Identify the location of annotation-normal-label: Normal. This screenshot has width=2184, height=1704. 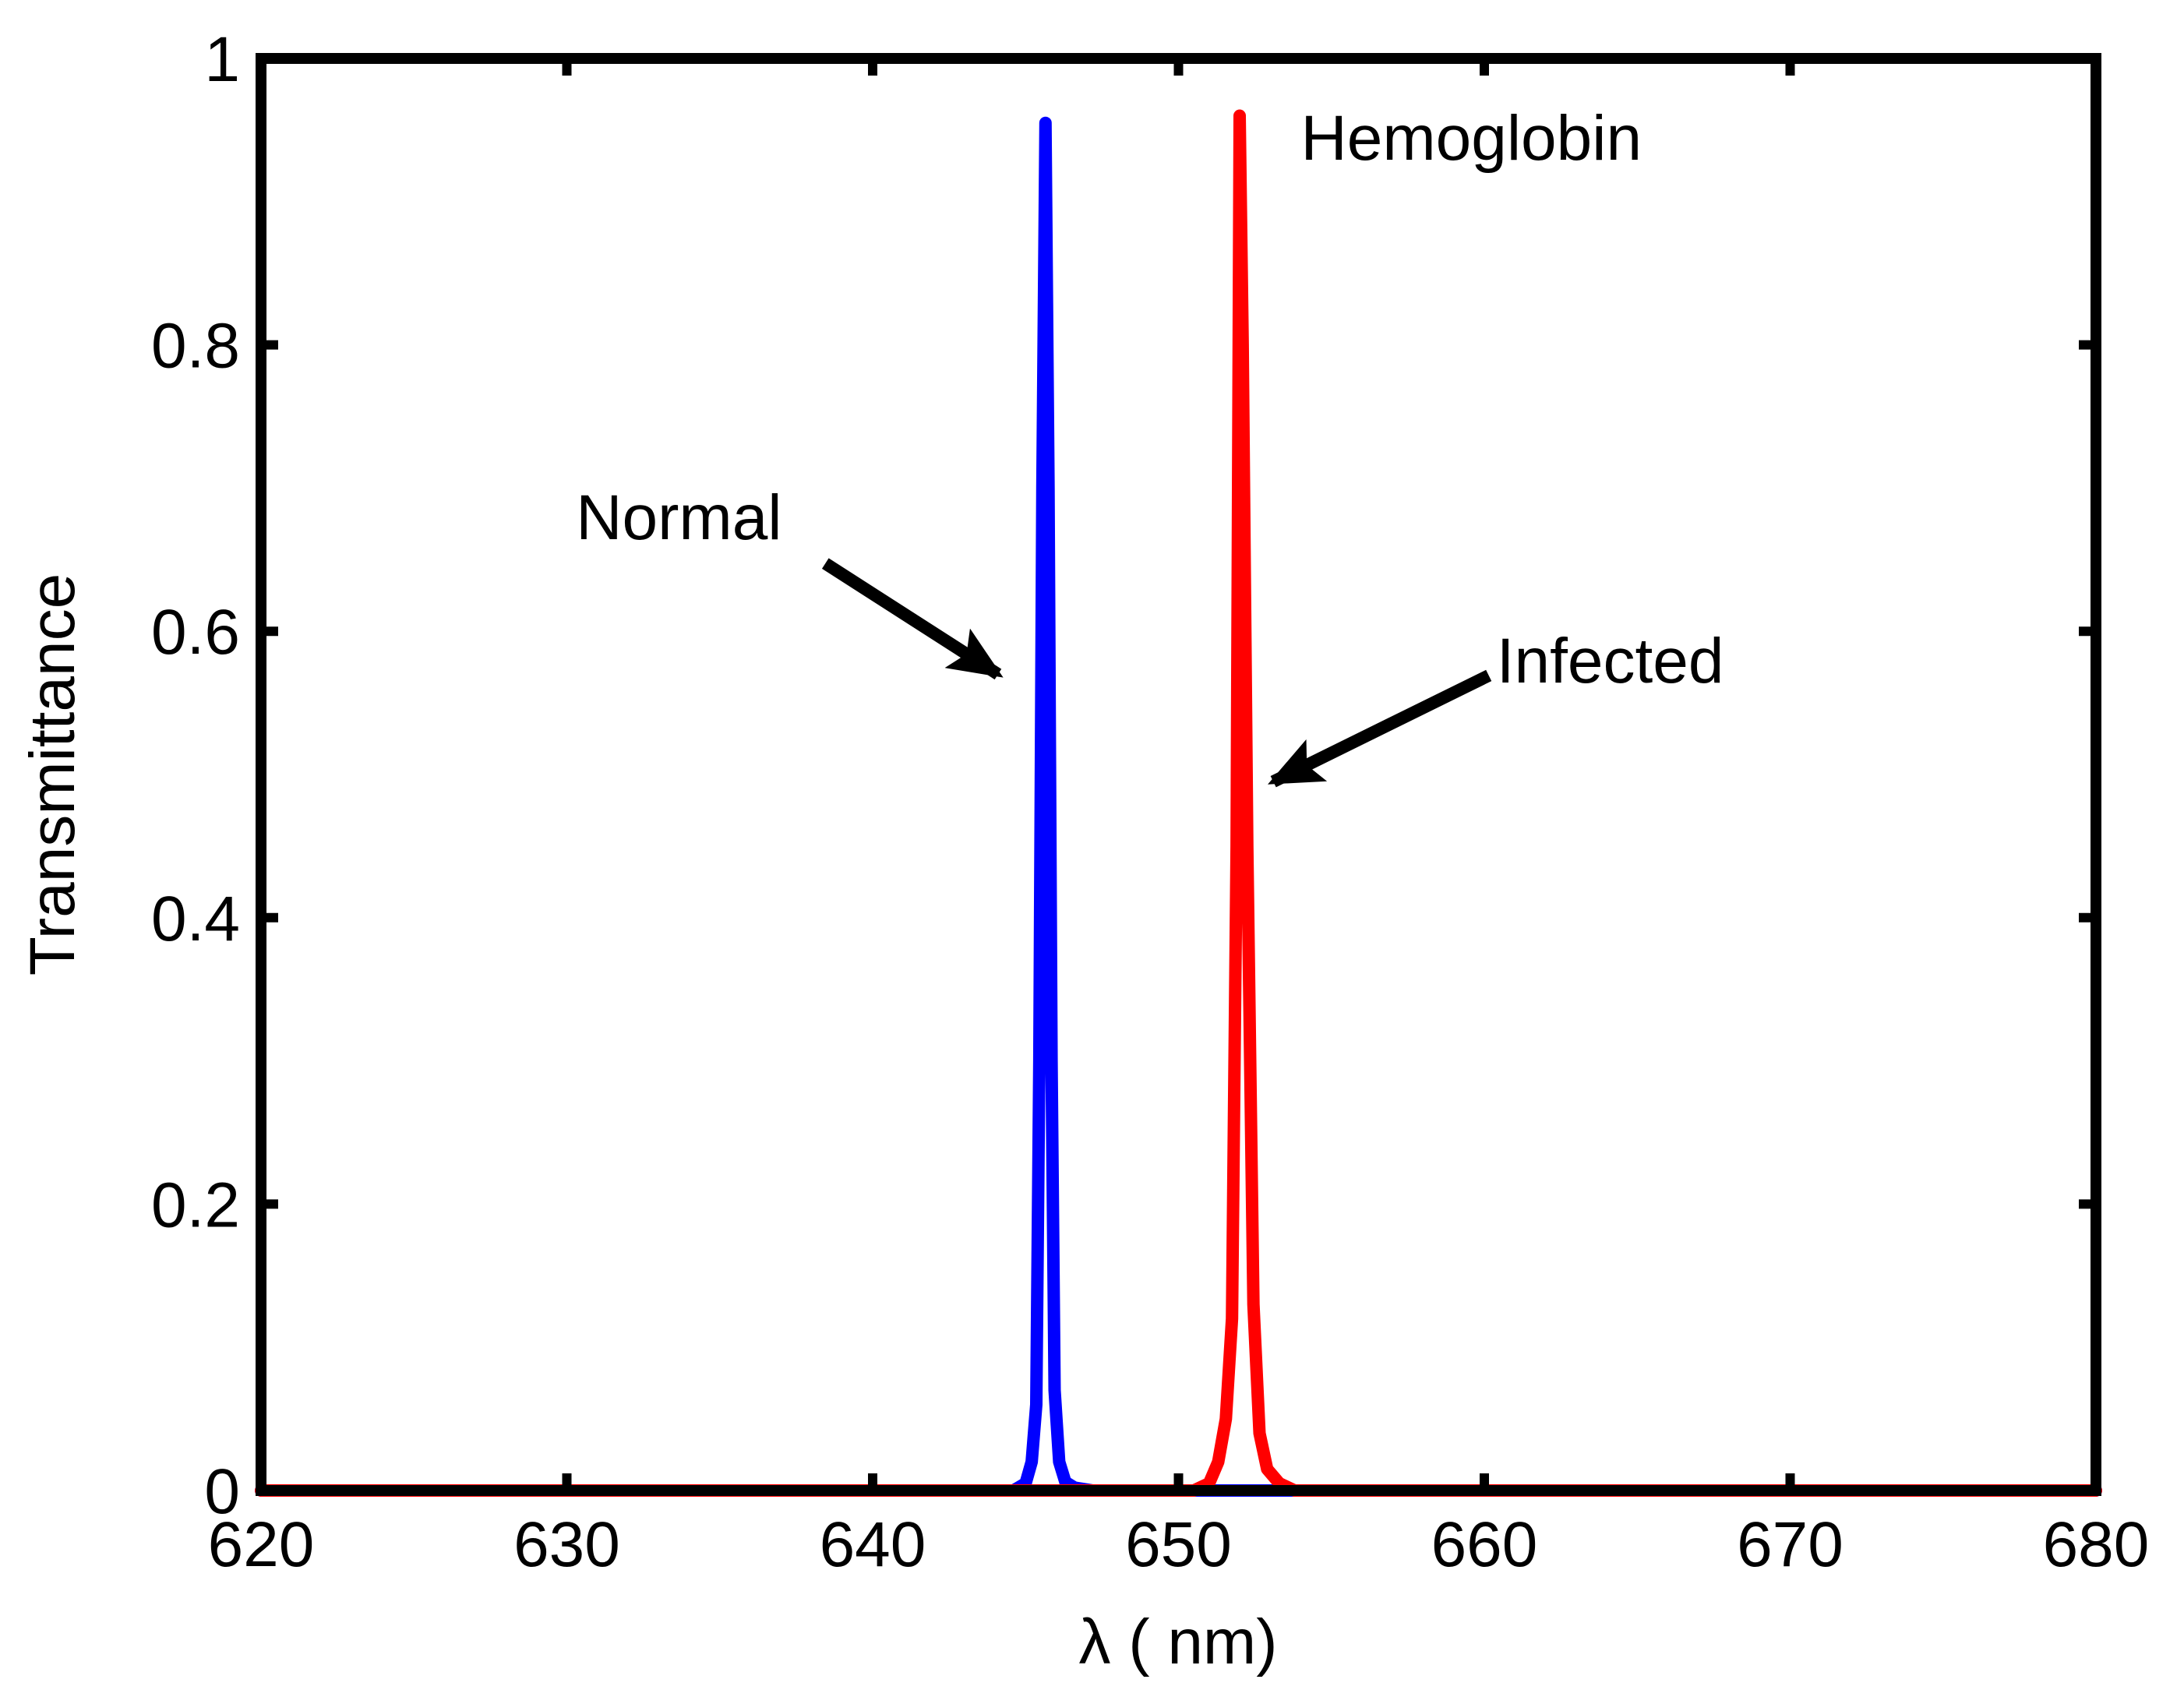
(679, 517).